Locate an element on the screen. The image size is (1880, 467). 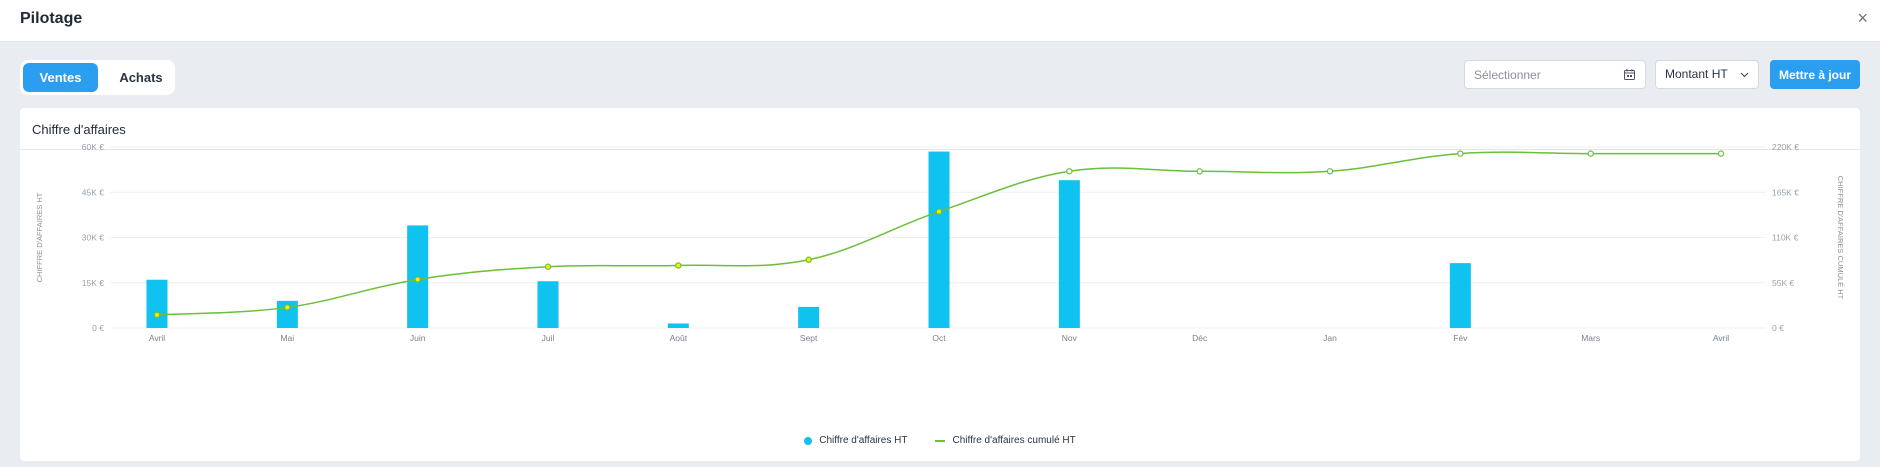
legend-line-swatch is located at coordinates (940, 440).